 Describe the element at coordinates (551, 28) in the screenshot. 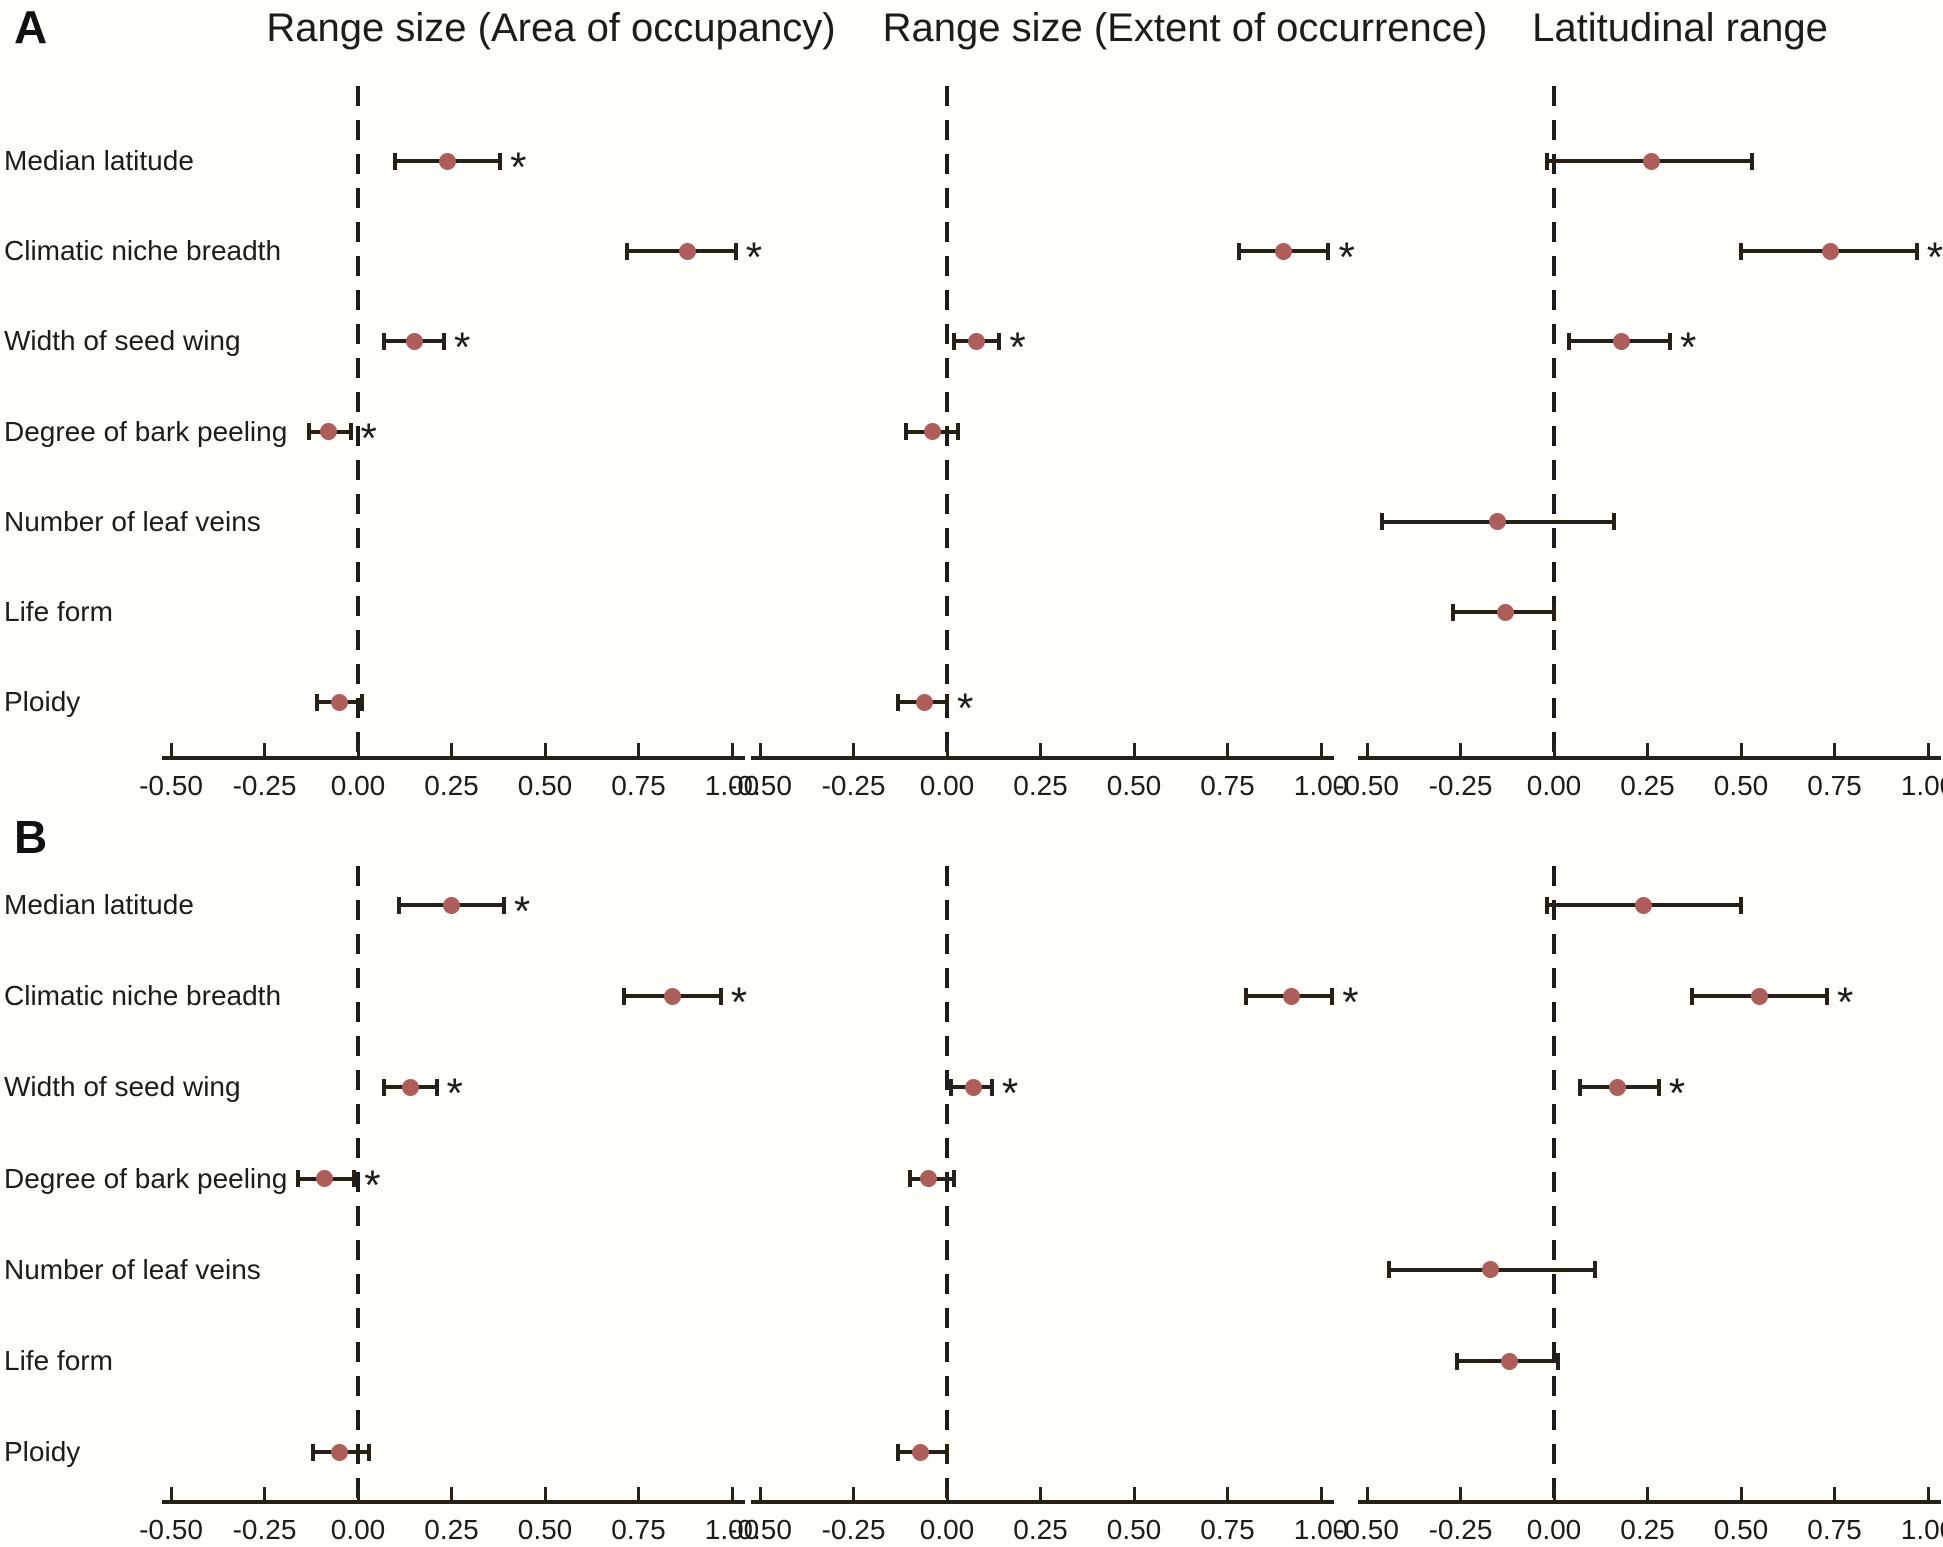

I see `column-header-area-of-occupancy: Range size (Area of occupancy)` at that location.